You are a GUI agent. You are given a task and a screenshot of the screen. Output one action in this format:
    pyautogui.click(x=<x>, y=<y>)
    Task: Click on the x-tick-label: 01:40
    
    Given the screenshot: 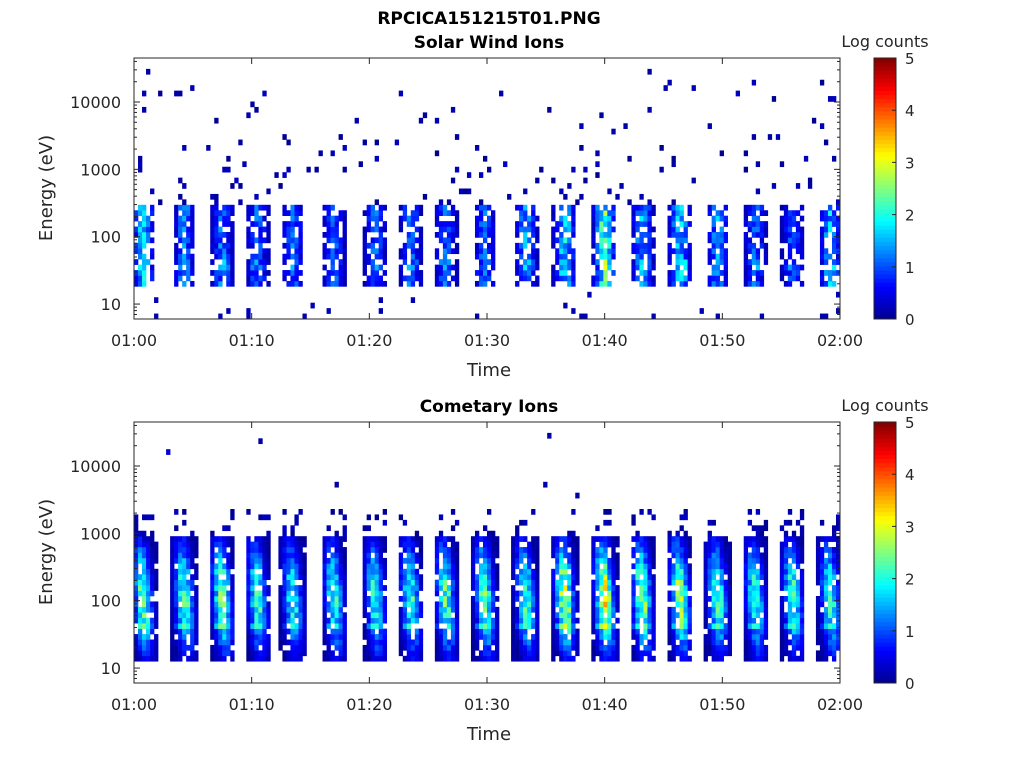 What is the action you would take?
    pyautogui.click(x=605, y=340)
    